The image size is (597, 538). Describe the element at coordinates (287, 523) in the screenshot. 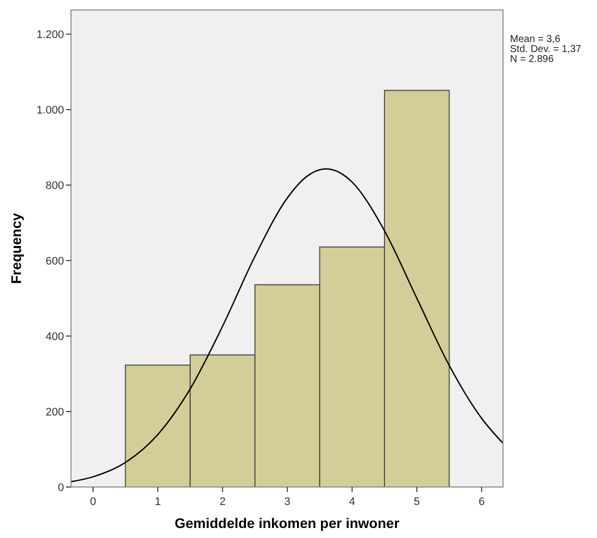

I see `x-axis-title: Gemiddelde inkomen per inwoner` at that location.